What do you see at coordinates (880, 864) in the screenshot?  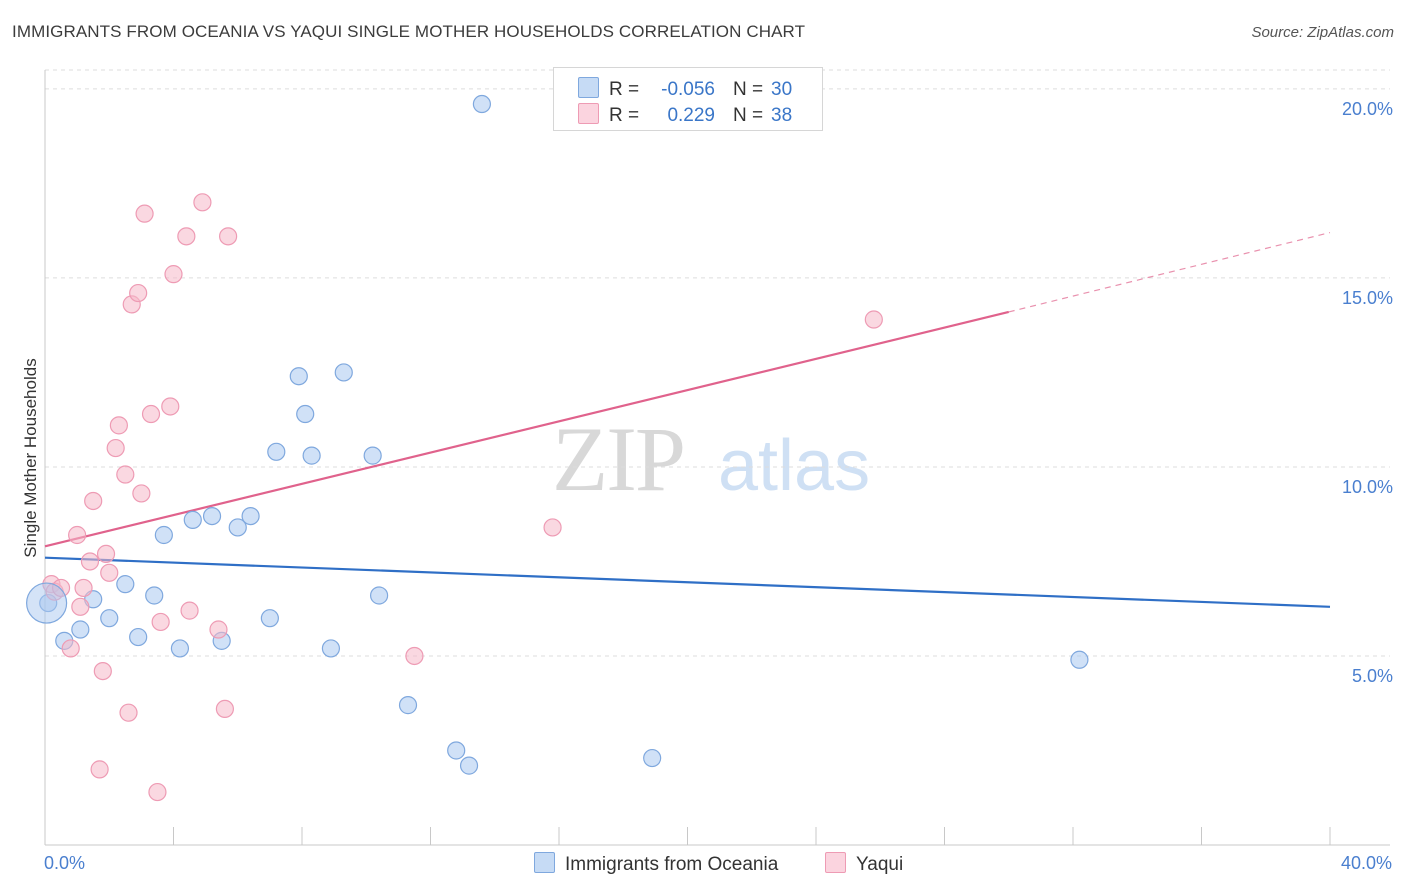 I see `bottom-legend-label-yaqui: Yaqui` at bounding box center [880, 864].